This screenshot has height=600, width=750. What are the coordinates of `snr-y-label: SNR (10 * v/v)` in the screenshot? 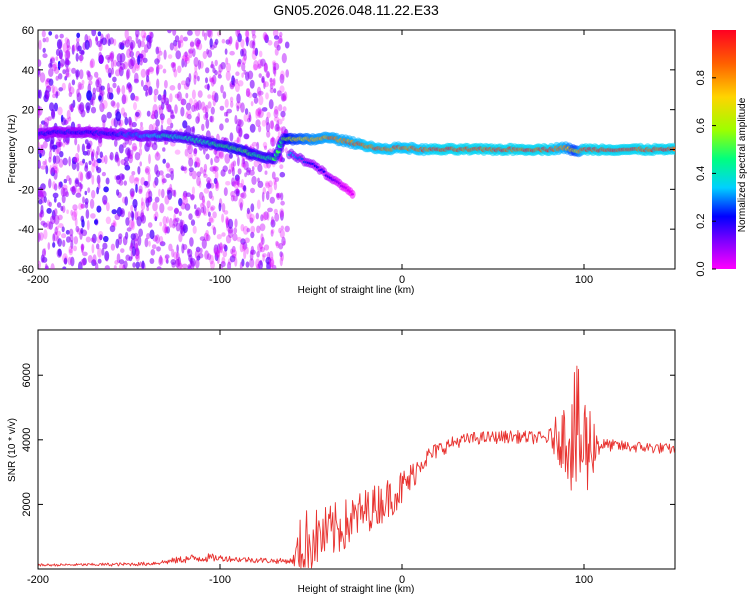 It's located at (12, 450).